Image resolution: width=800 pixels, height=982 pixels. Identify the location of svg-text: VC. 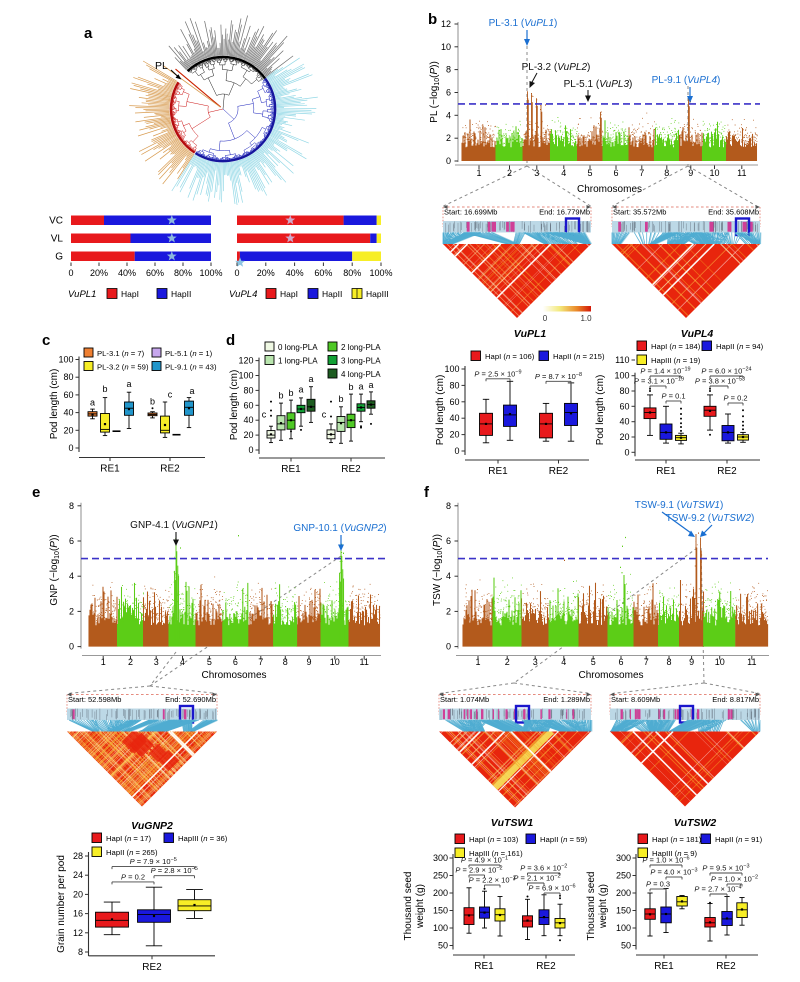
(56, 221).